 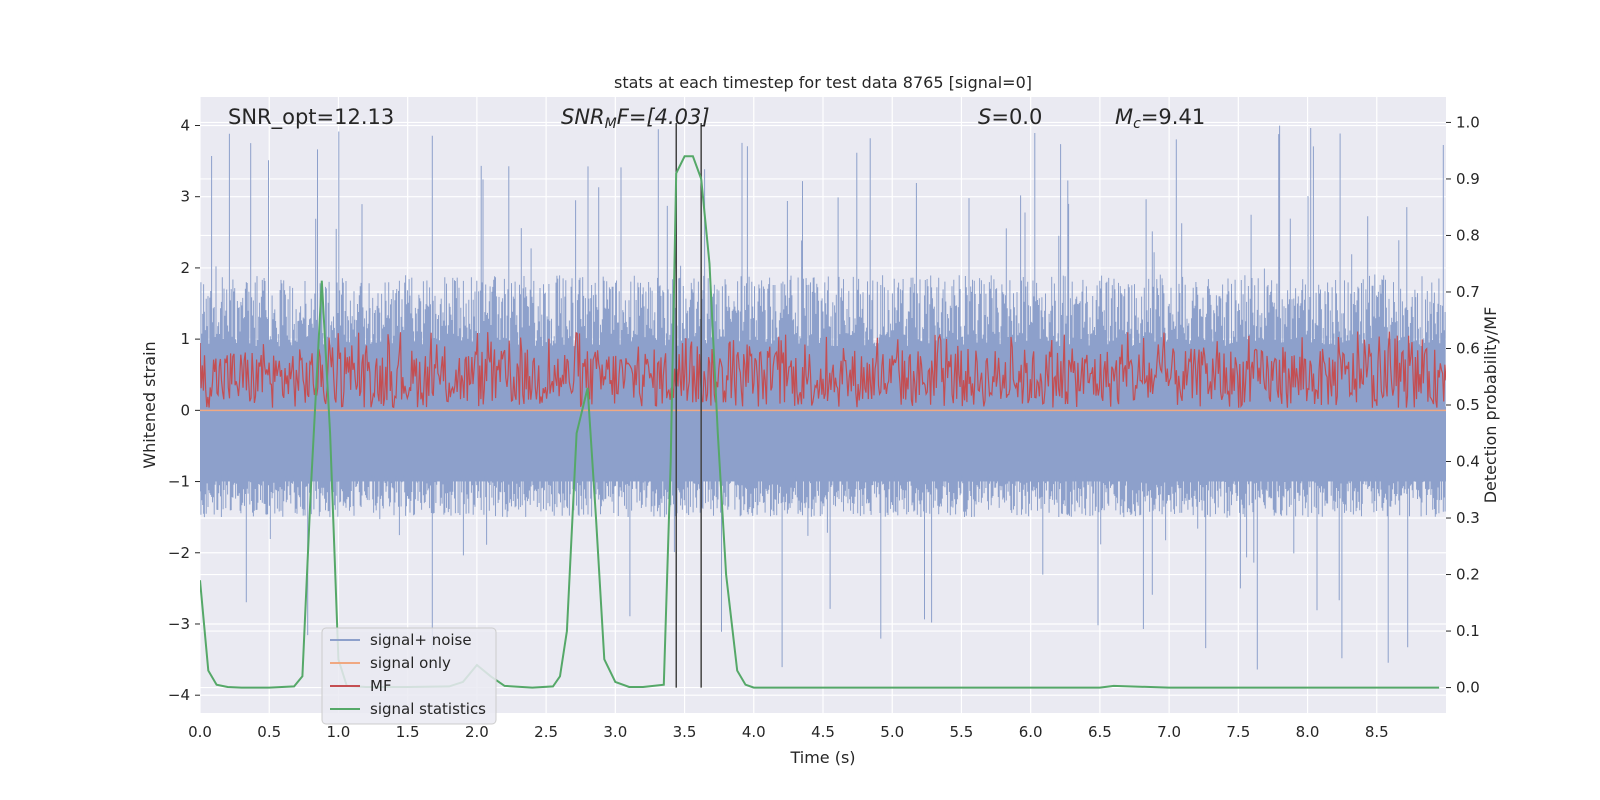 I want to click on y-tick-label-left: 0, so click(x=185, y=410).